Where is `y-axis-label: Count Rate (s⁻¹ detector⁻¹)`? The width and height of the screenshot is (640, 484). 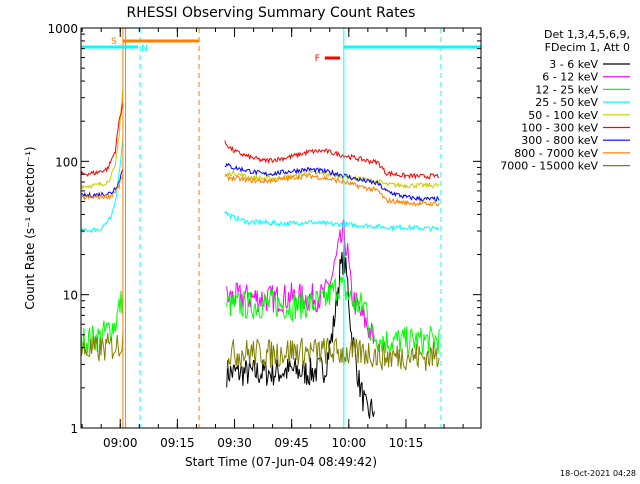
y-axis-label: Count Rate (s⁻¹ detector⁻¹) is located at coordinates (30, 227).